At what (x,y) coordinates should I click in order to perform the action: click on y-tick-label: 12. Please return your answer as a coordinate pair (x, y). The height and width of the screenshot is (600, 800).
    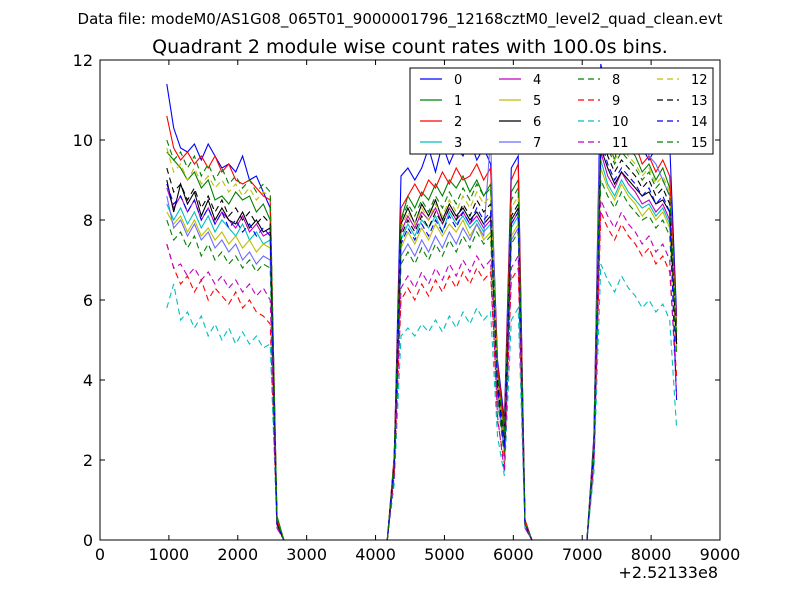
    Looking at the image, I should click on (83, 60).